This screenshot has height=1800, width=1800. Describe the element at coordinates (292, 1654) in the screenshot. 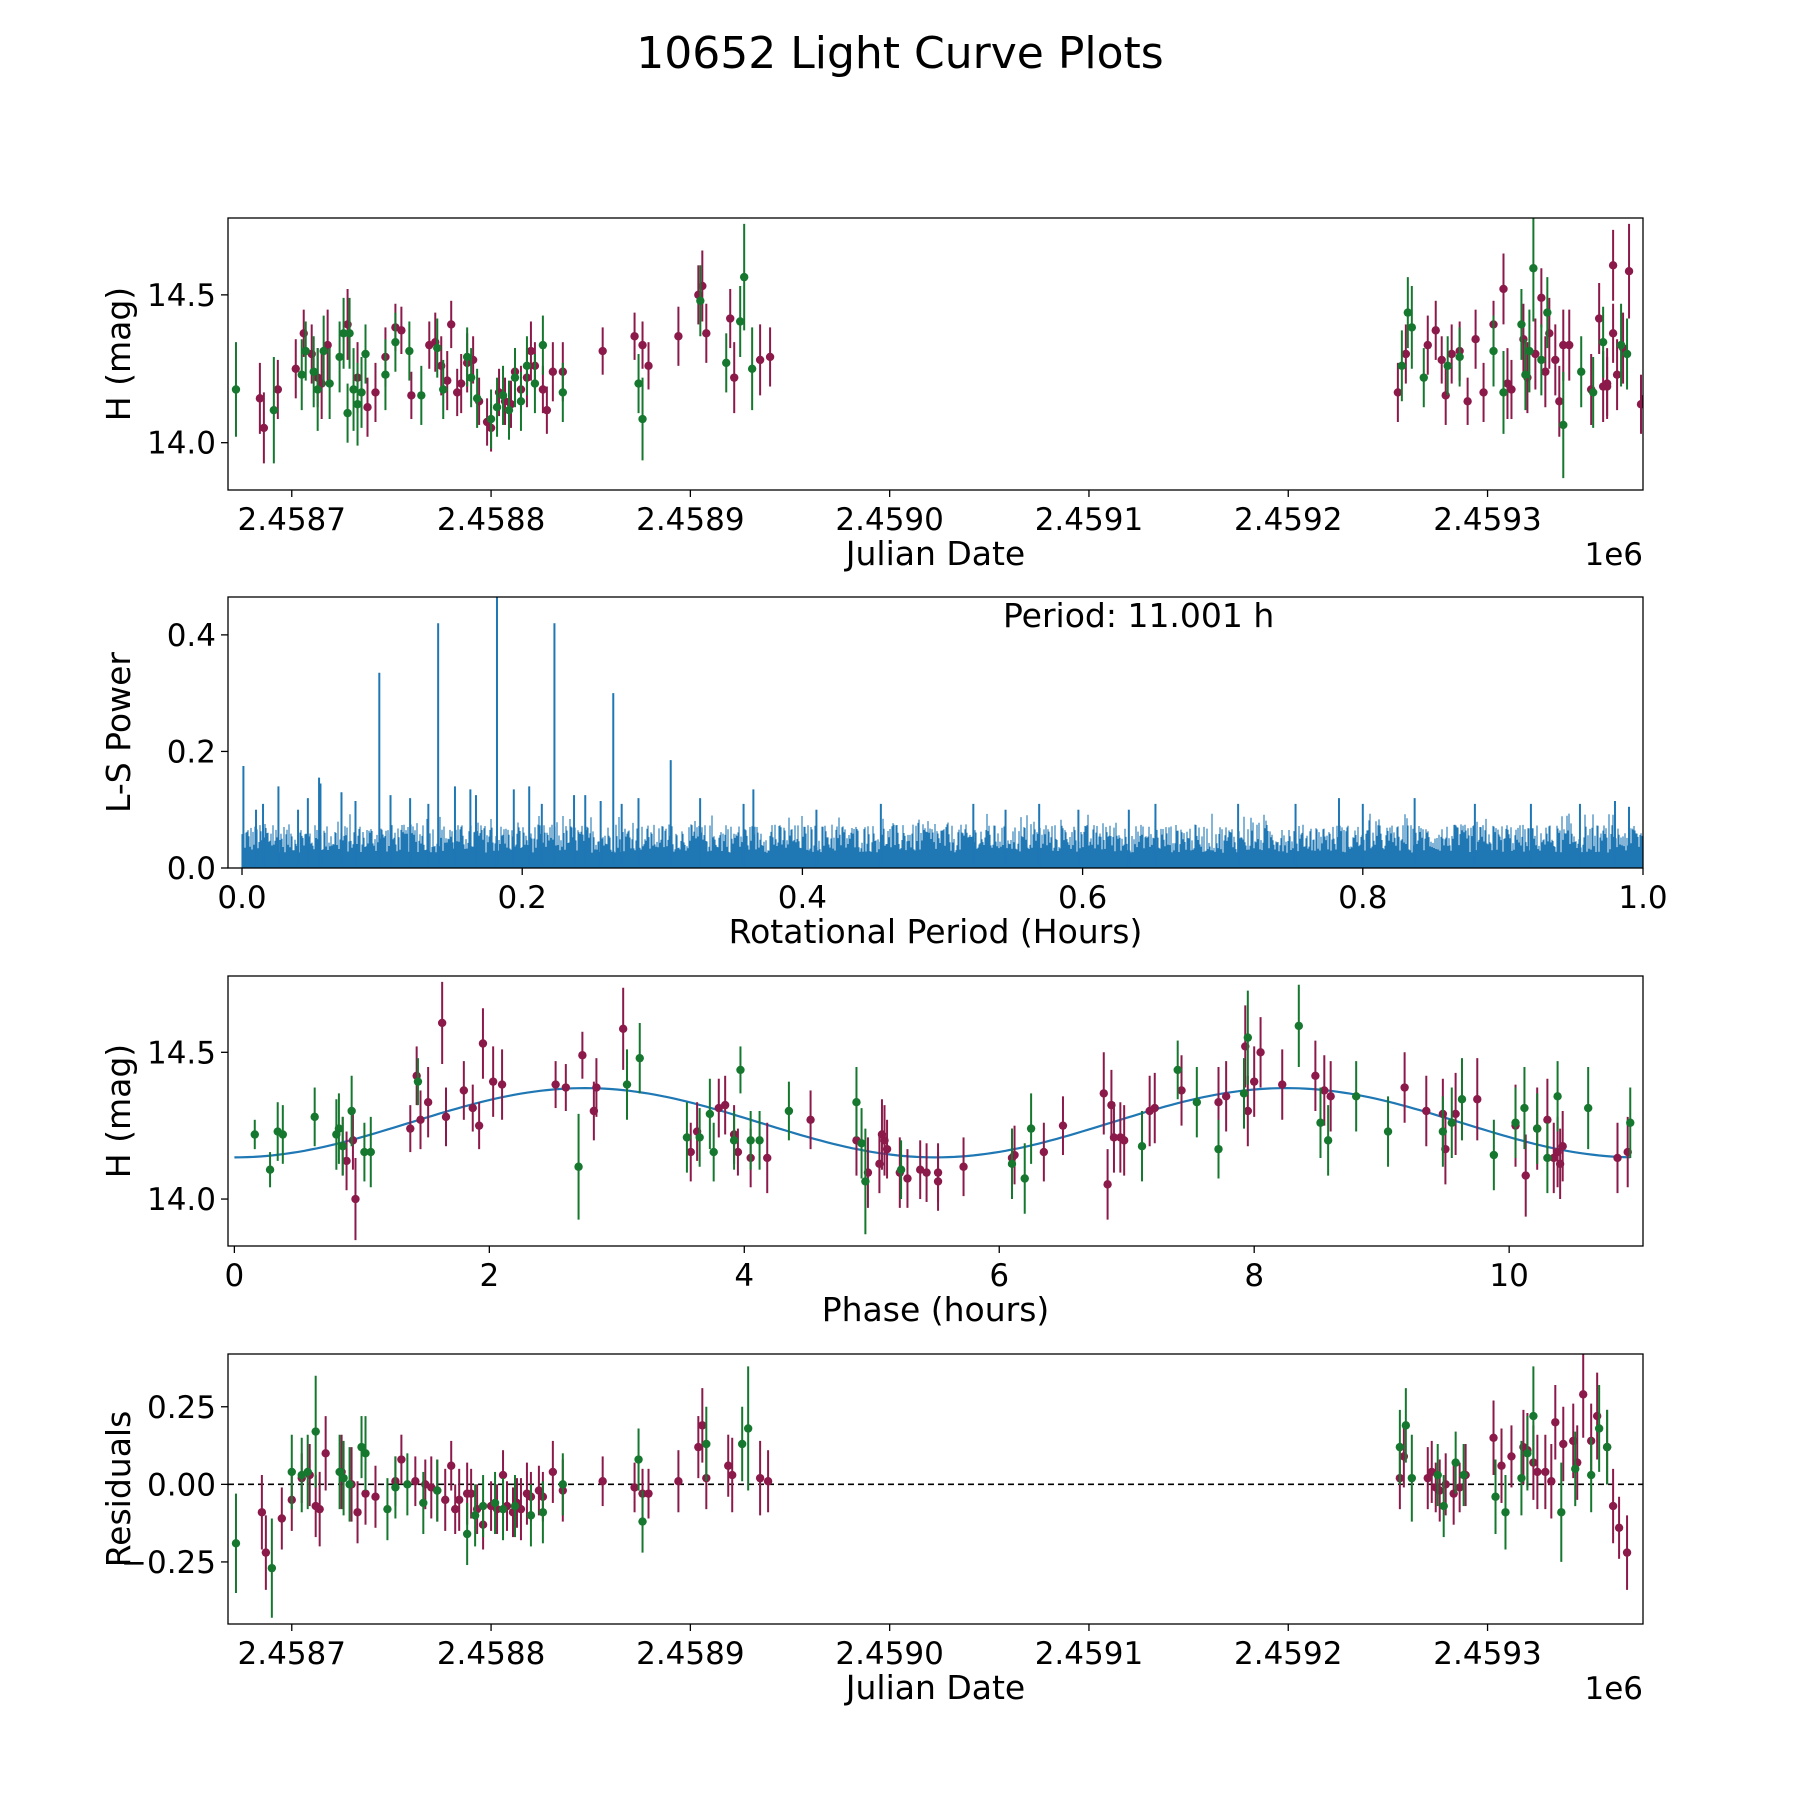

I see `x-tick-label: 2.4587` at that location.